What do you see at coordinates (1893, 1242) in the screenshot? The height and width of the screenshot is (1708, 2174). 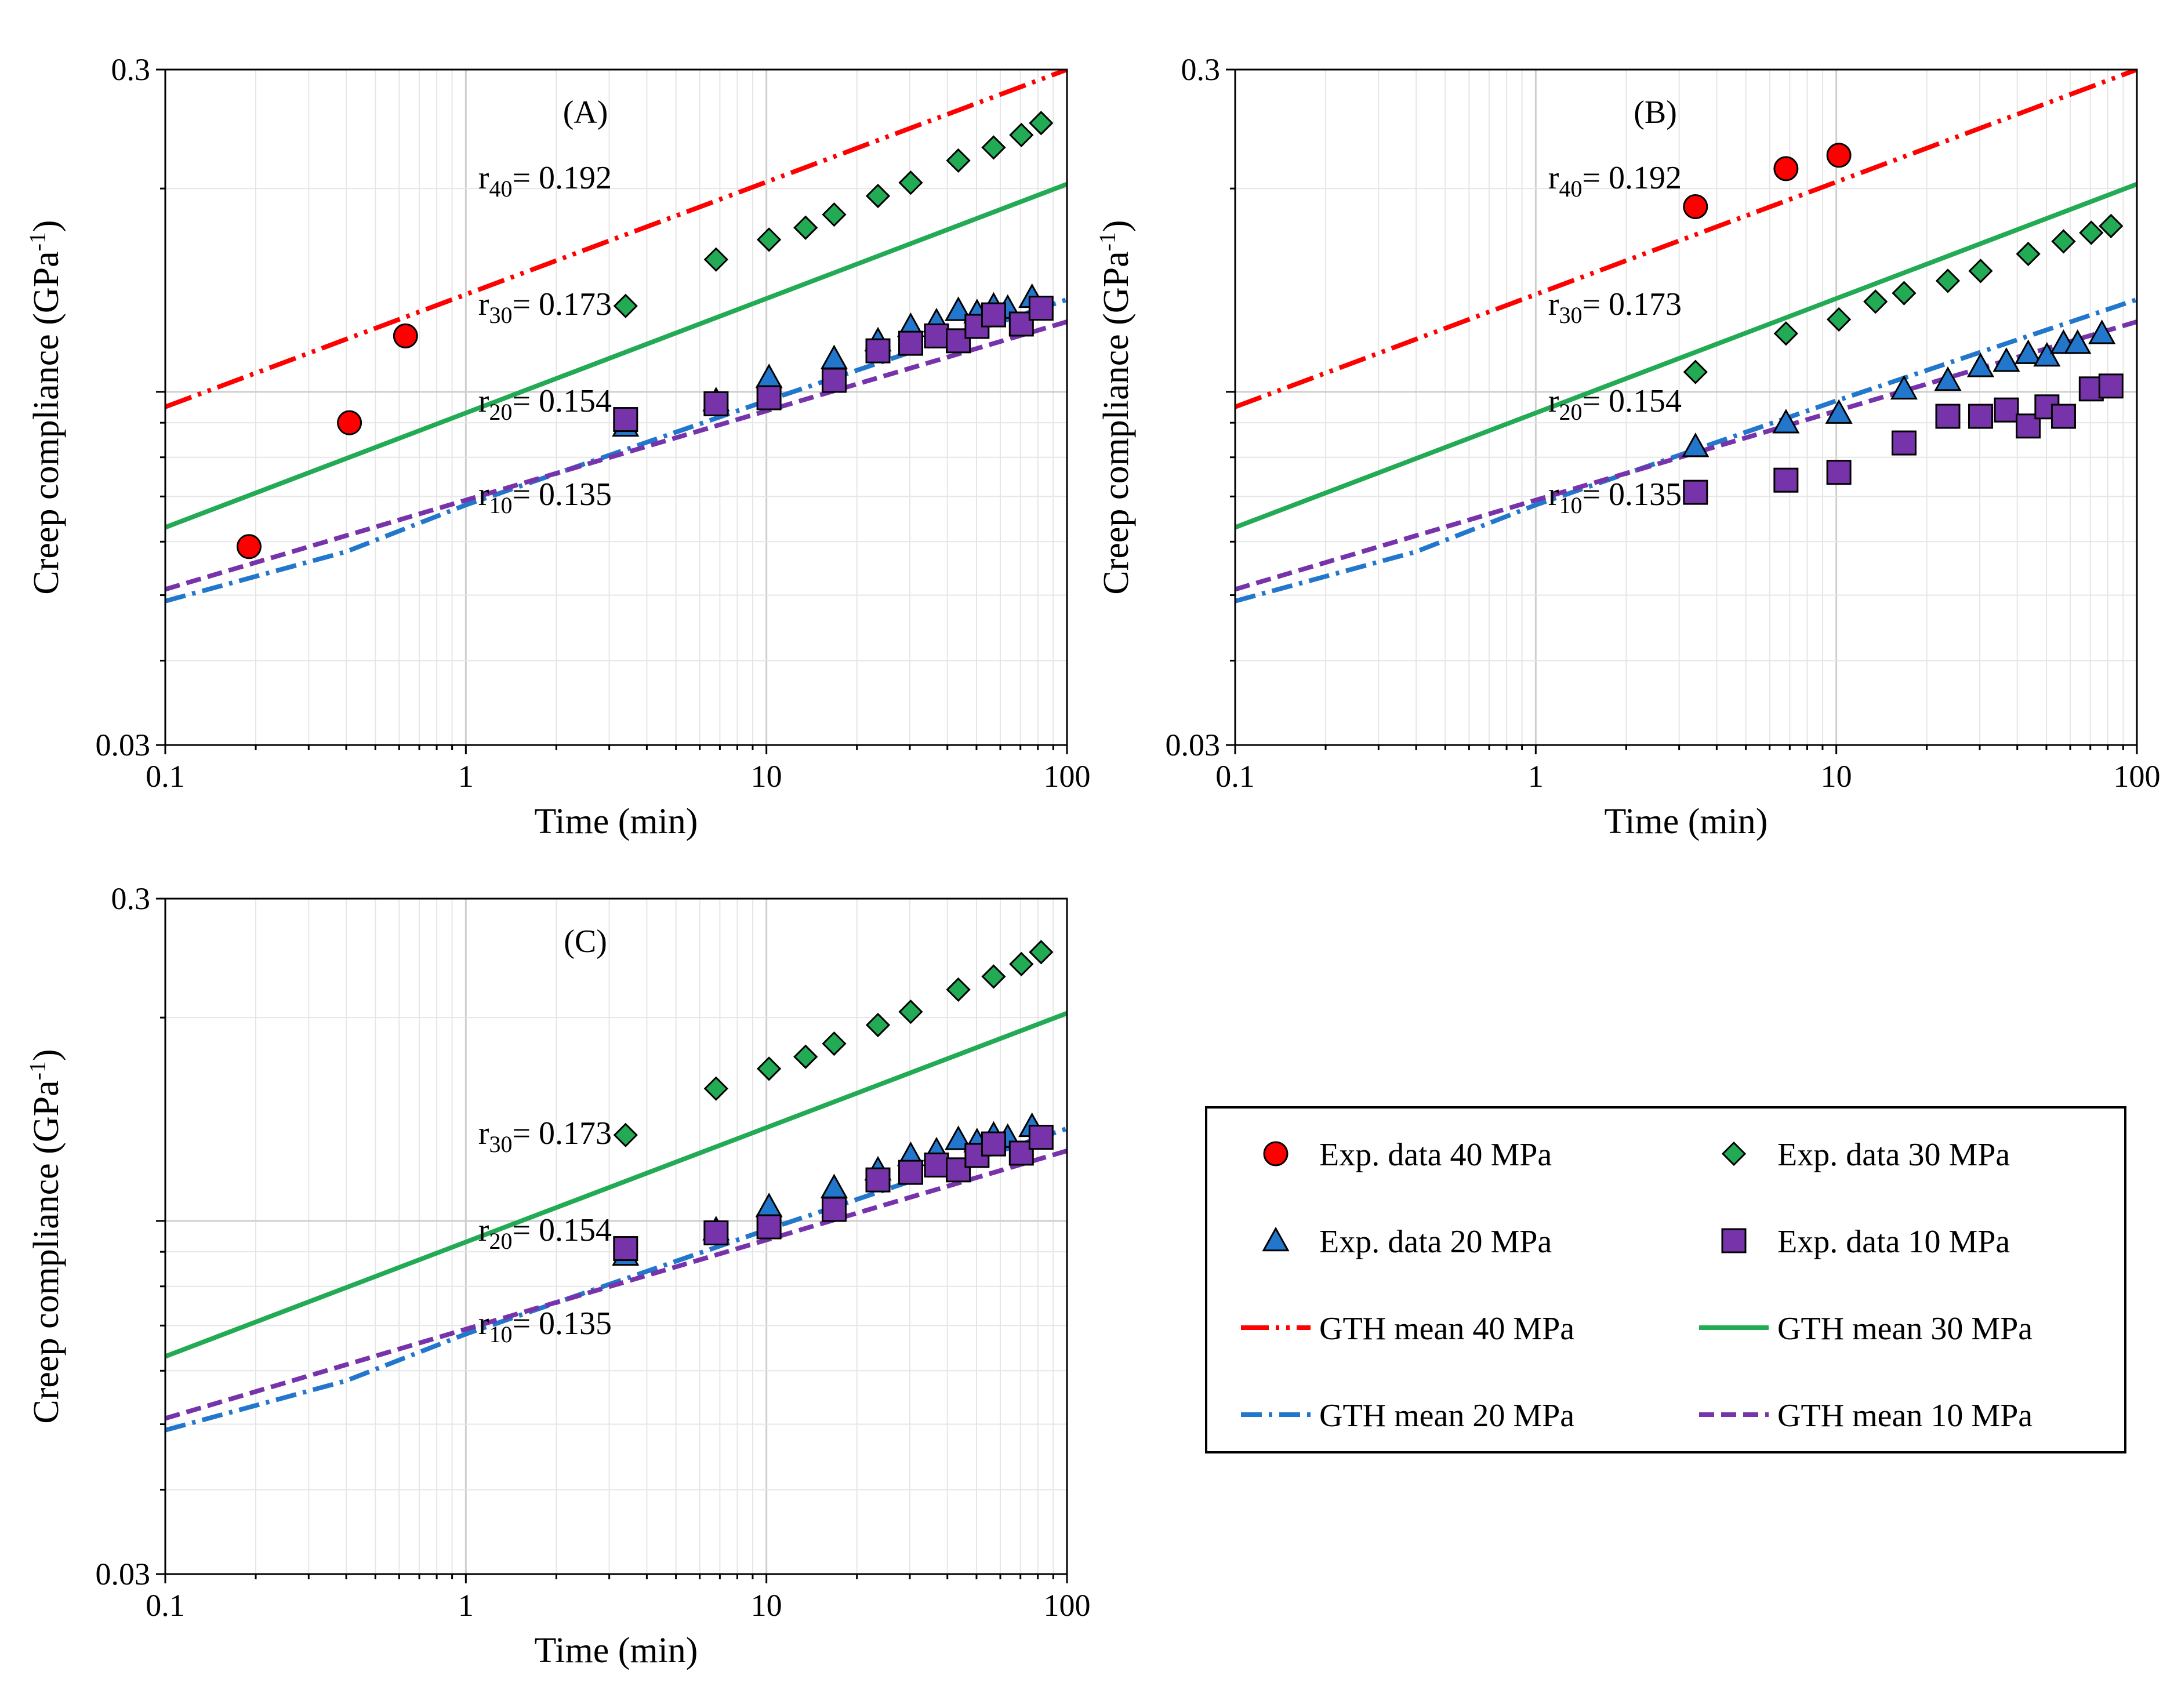 I see `legend-label: Exp. data 10 MPa` at bounding box center [1893, 1242].